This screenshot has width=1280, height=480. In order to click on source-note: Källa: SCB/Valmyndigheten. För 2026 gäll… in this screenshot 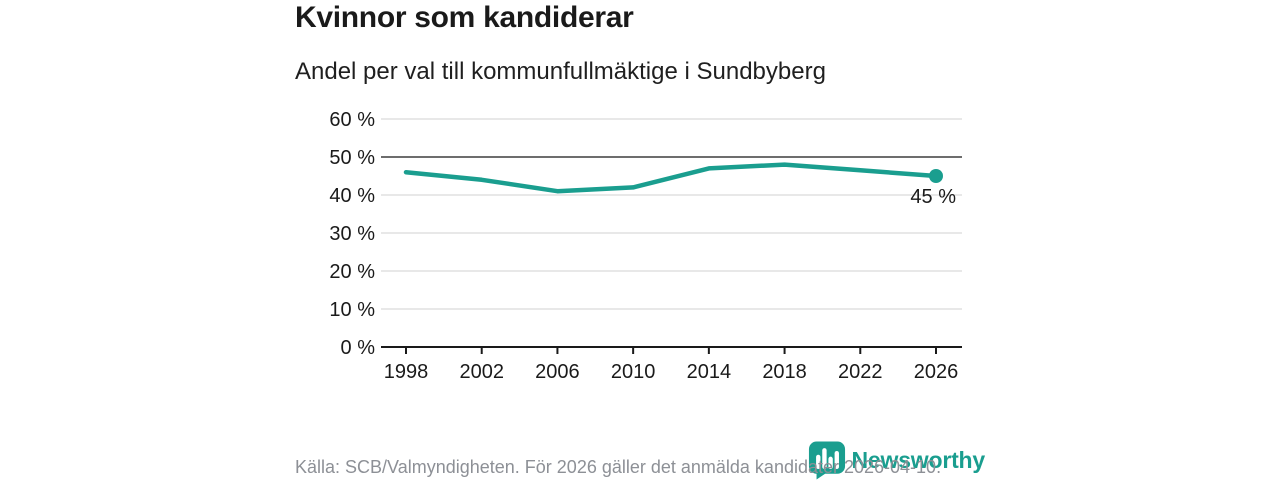, I will do `click(618, 467)`.